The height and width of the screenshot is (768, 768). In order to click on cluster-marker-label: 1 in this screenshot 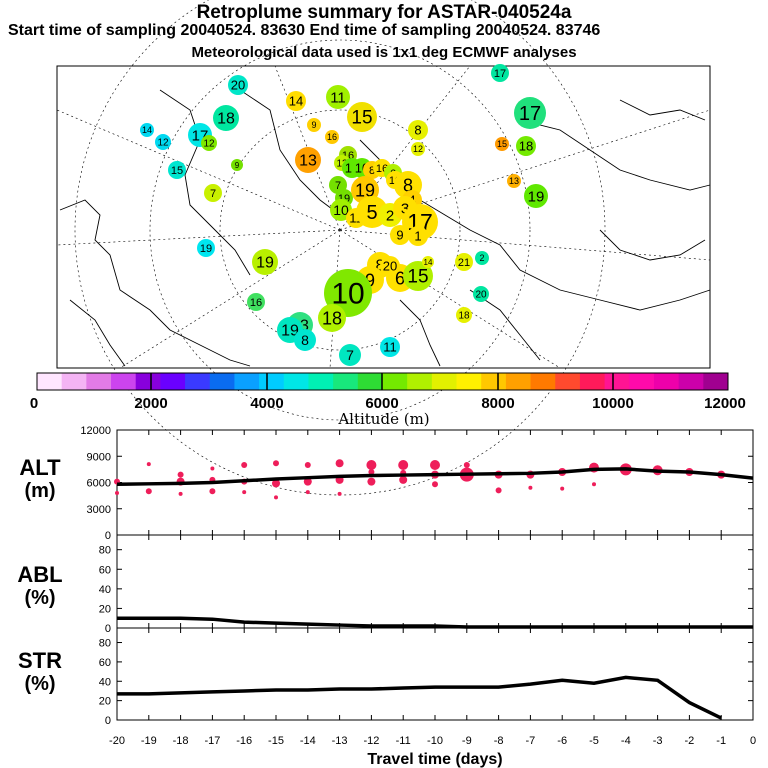, I will do `click(417, 236)`.